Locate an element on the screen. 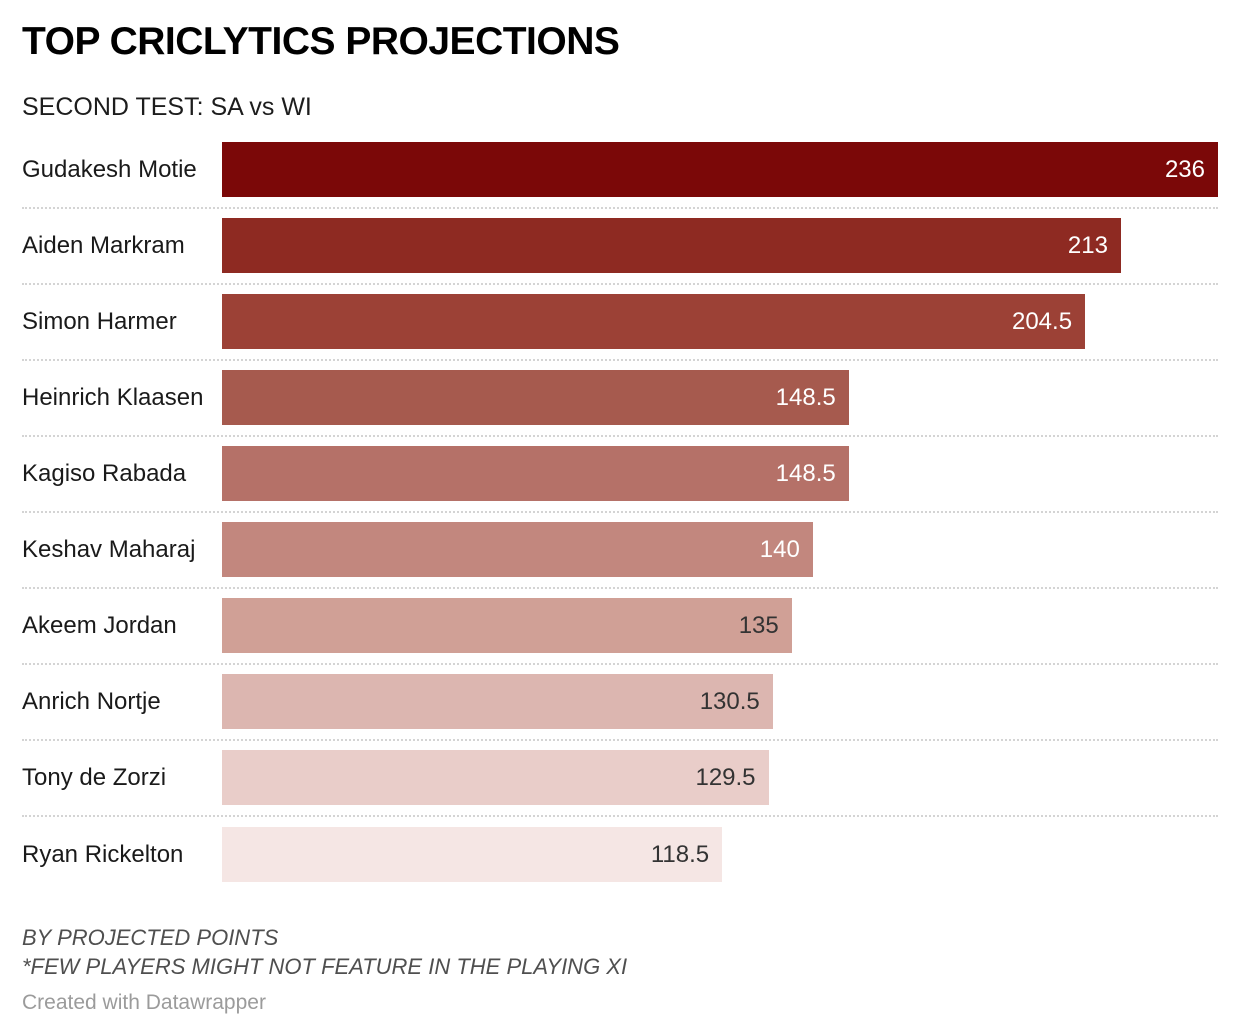 Image resolution: width=1240 pixels, height=1034 pixels. chart-row: Aiden Markram 213 is located at coordinates (620, 247).